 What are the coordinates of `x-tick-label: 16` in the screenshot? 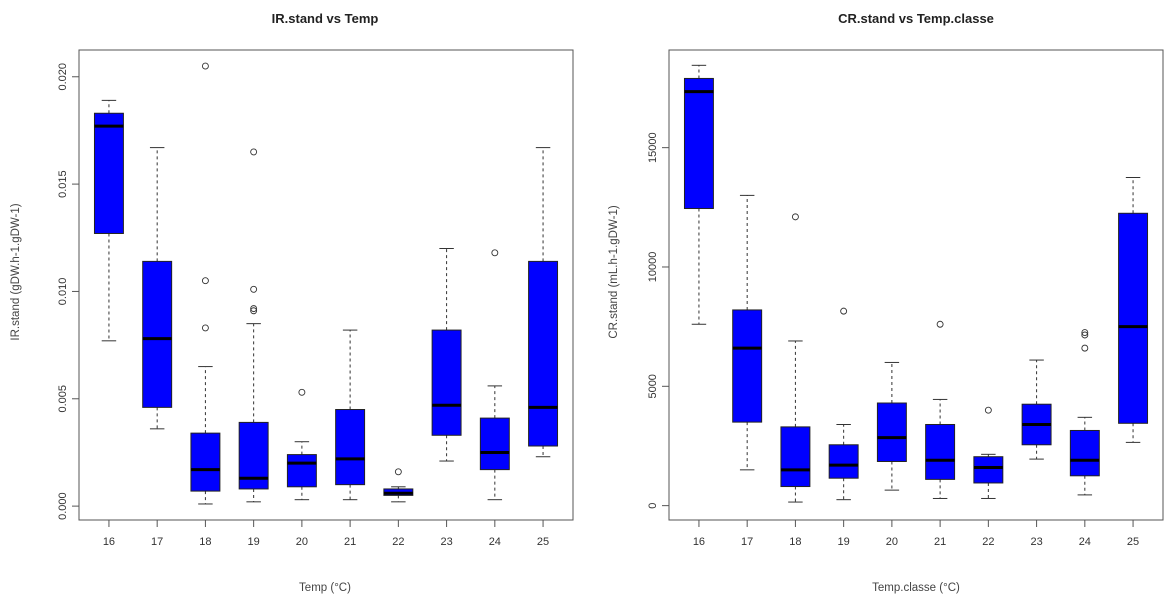 It's located at (109, 542).